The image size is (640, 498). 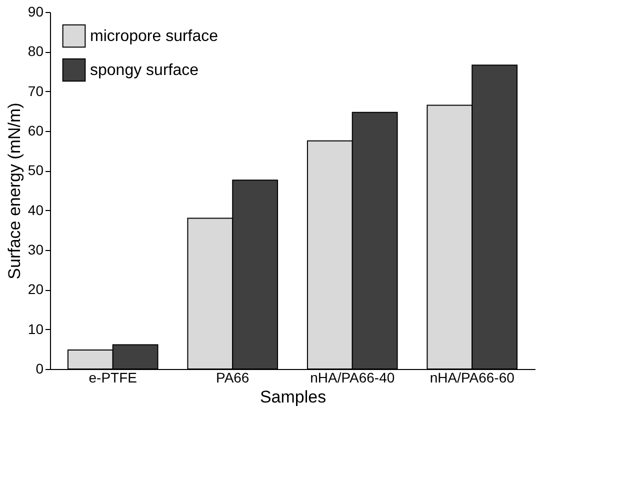 What do you see at coordinates (472, 378) in the screenshot?
I see `x-tick-label: nHA/PA66-60` at bounding box center [472, 378].